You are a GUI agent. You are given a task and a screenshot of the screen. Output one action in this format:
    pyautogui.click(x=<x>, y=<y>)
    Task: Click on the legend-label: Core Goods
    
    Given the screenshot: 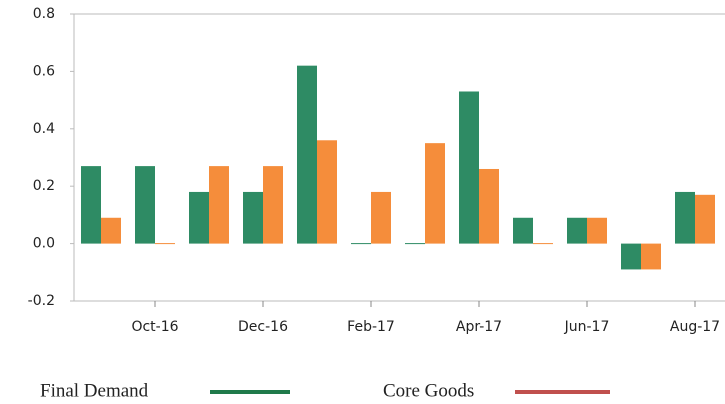 What is the action you would take?
    pyautogui.click(x=428, y=390)
    